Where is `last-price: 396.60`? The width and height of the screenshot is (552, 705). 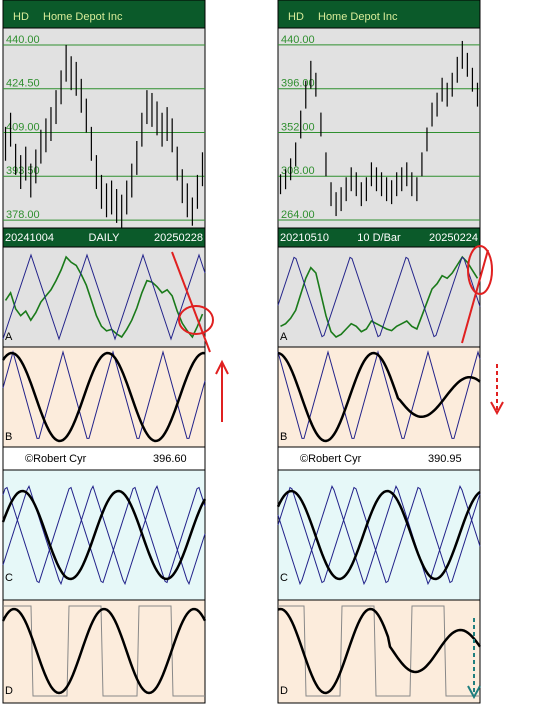
last-price: 396.60 is located at coordinates (170, 459).